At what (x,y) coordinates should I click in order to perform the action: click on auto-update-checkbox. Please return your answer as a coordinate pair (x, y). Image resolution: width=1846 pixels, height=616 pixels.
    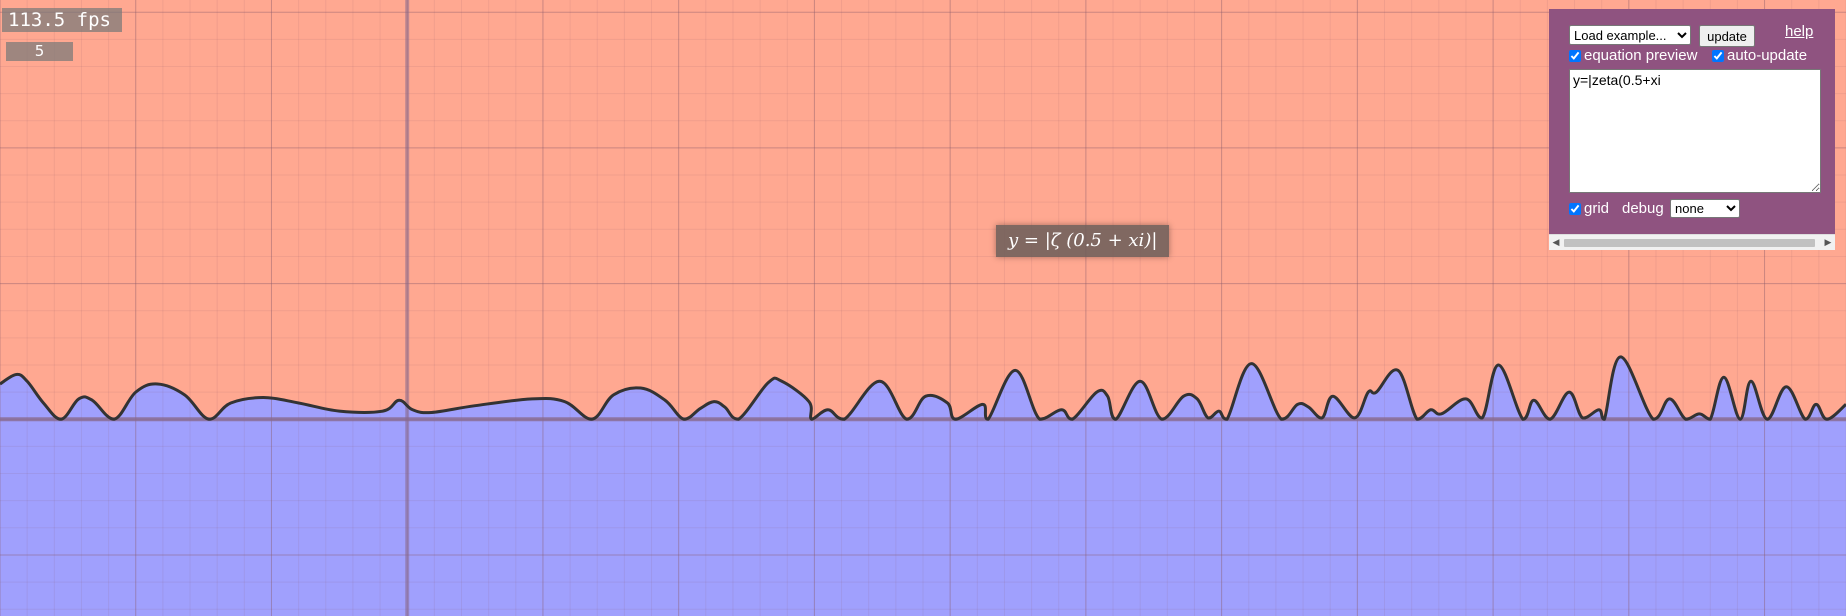
    Looking at the image, I should click on (1718, 55).